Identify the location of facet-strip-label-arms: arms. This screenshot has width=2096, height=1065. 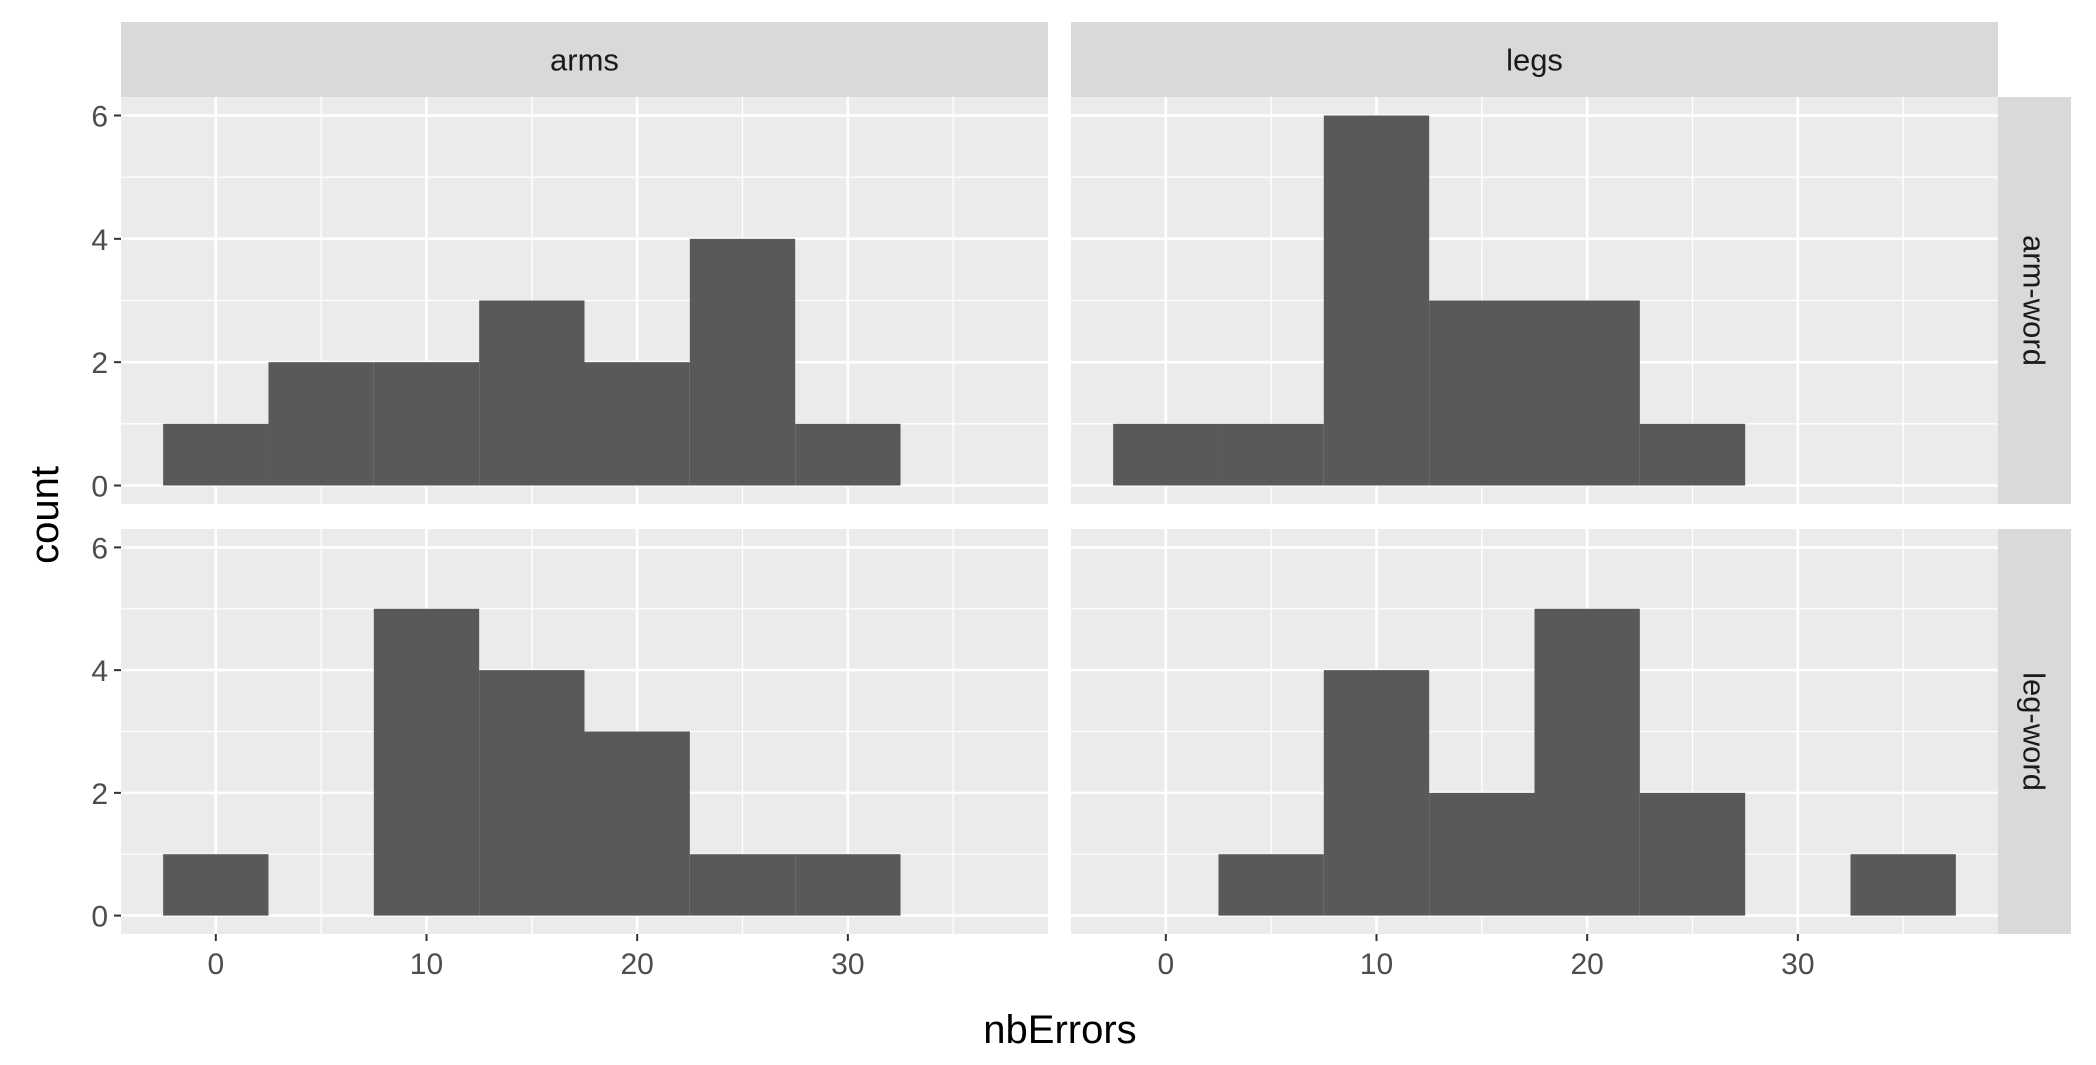
(584, 60).